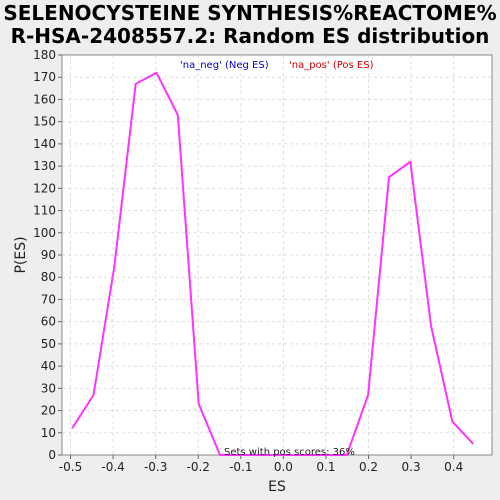 This screenshot has height=500, width=500. What do you see at coordinates (48, 299) in the screenshot?
I see `y-tick-label: 70` at bounding box center [48, 299].